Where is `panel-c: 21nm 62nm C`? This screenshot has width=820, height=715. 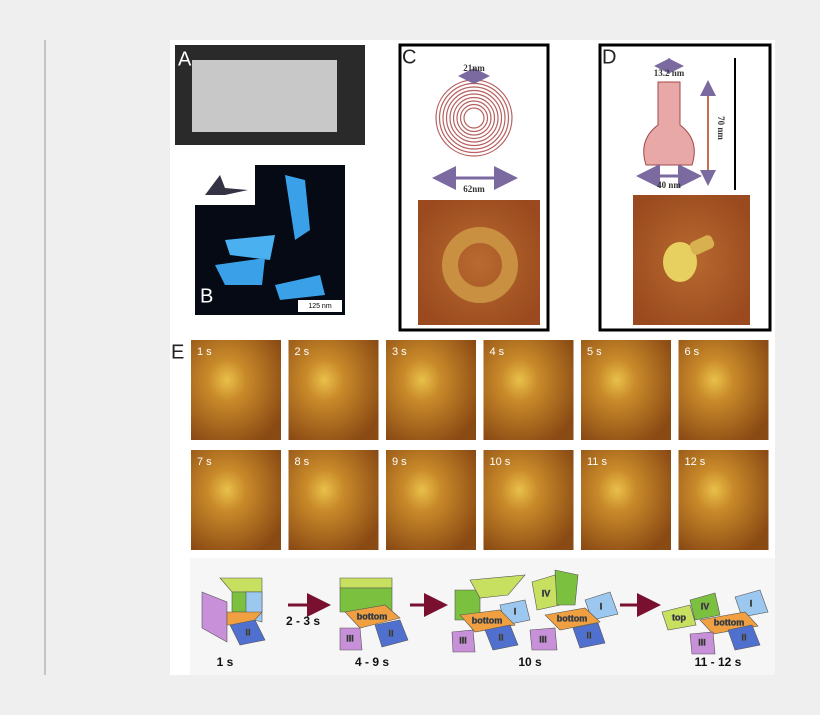
panel-c: 21nm 62nm C is located at coordinates (474, 187).